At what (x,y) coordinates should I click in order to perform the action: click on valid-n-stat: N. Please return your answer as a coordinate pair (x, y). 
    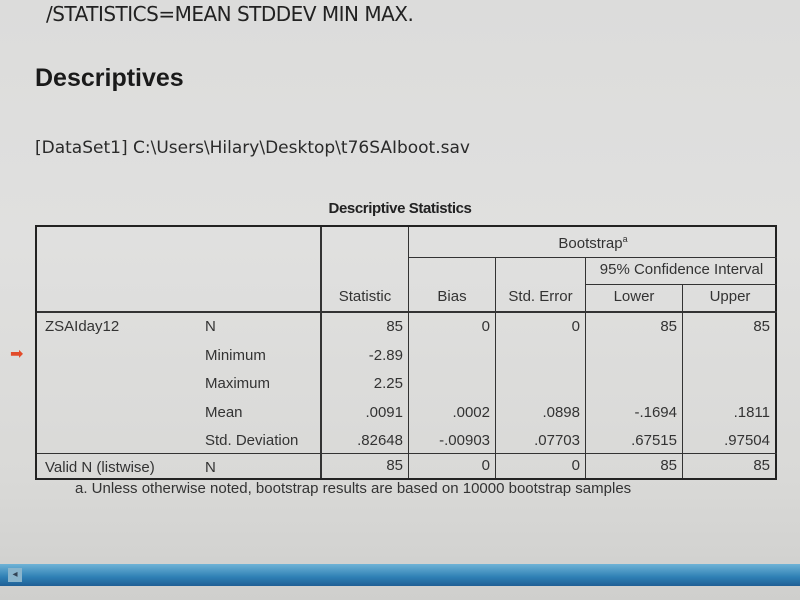
    Looking at the image, I should click on (210, 467).